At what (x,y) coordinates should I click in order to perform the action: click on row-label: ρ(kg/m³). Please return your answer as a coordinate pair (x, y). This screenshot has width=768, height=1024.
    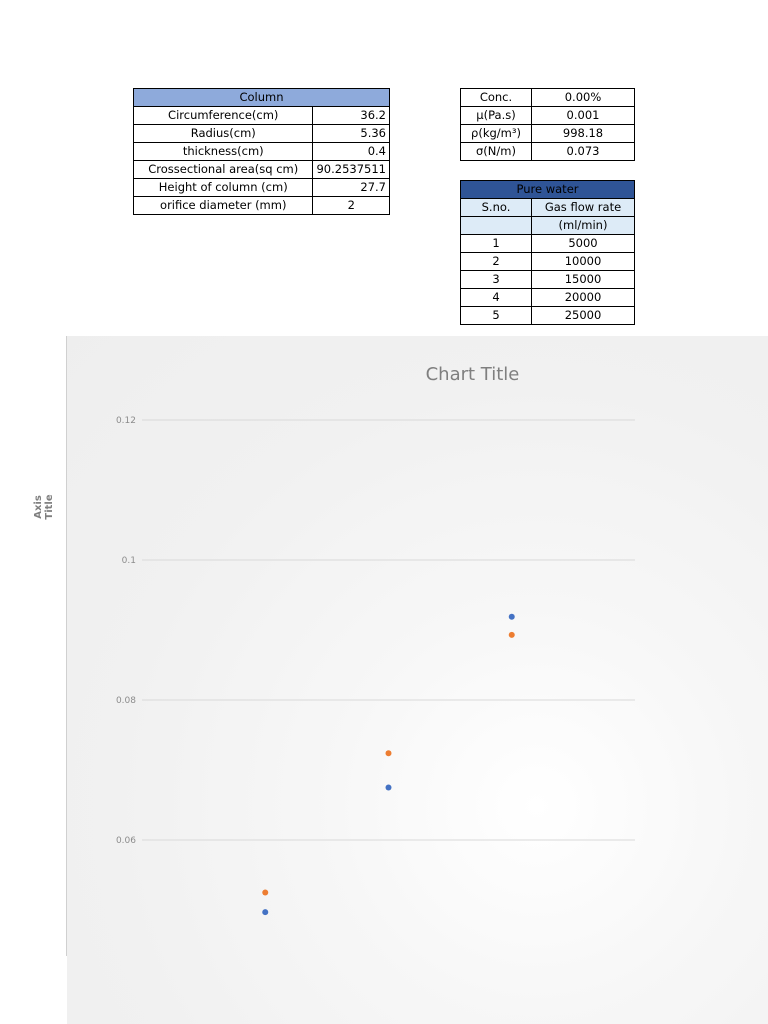
    Looking at the image, I should click on (496, 133).